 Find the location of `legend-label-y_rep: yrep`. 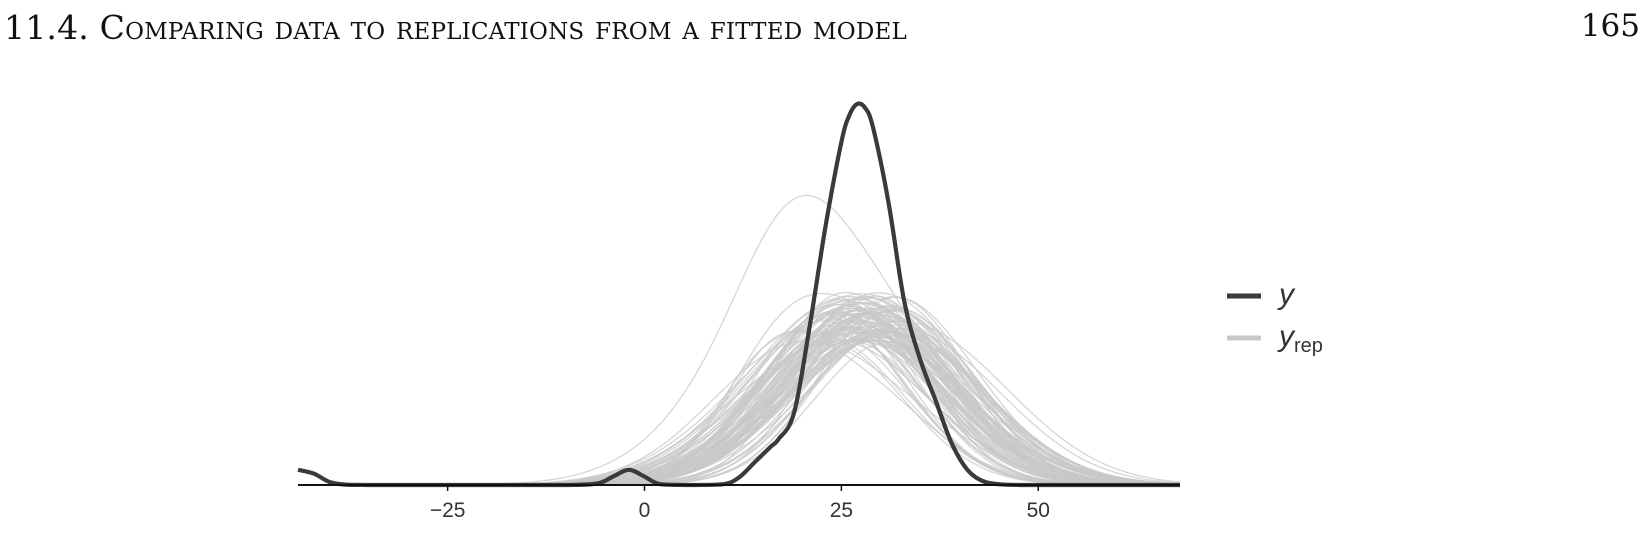

legend-label-y_rep: yrep is located at coordinates (1300, 338).